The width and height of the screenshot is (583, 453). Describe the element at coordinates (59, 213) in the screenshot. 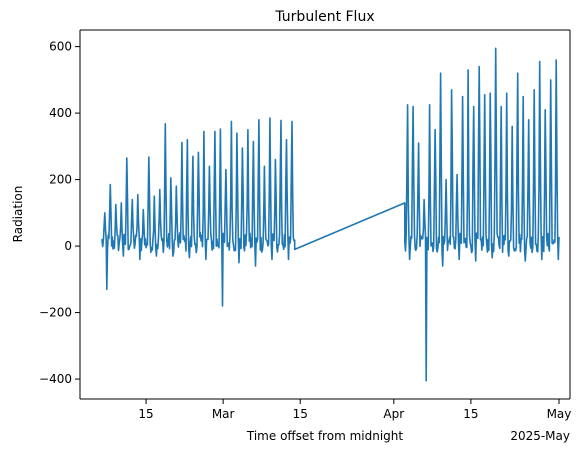

I see `y-axis-ticks: −400 −200 0 200 400 600` at that location.